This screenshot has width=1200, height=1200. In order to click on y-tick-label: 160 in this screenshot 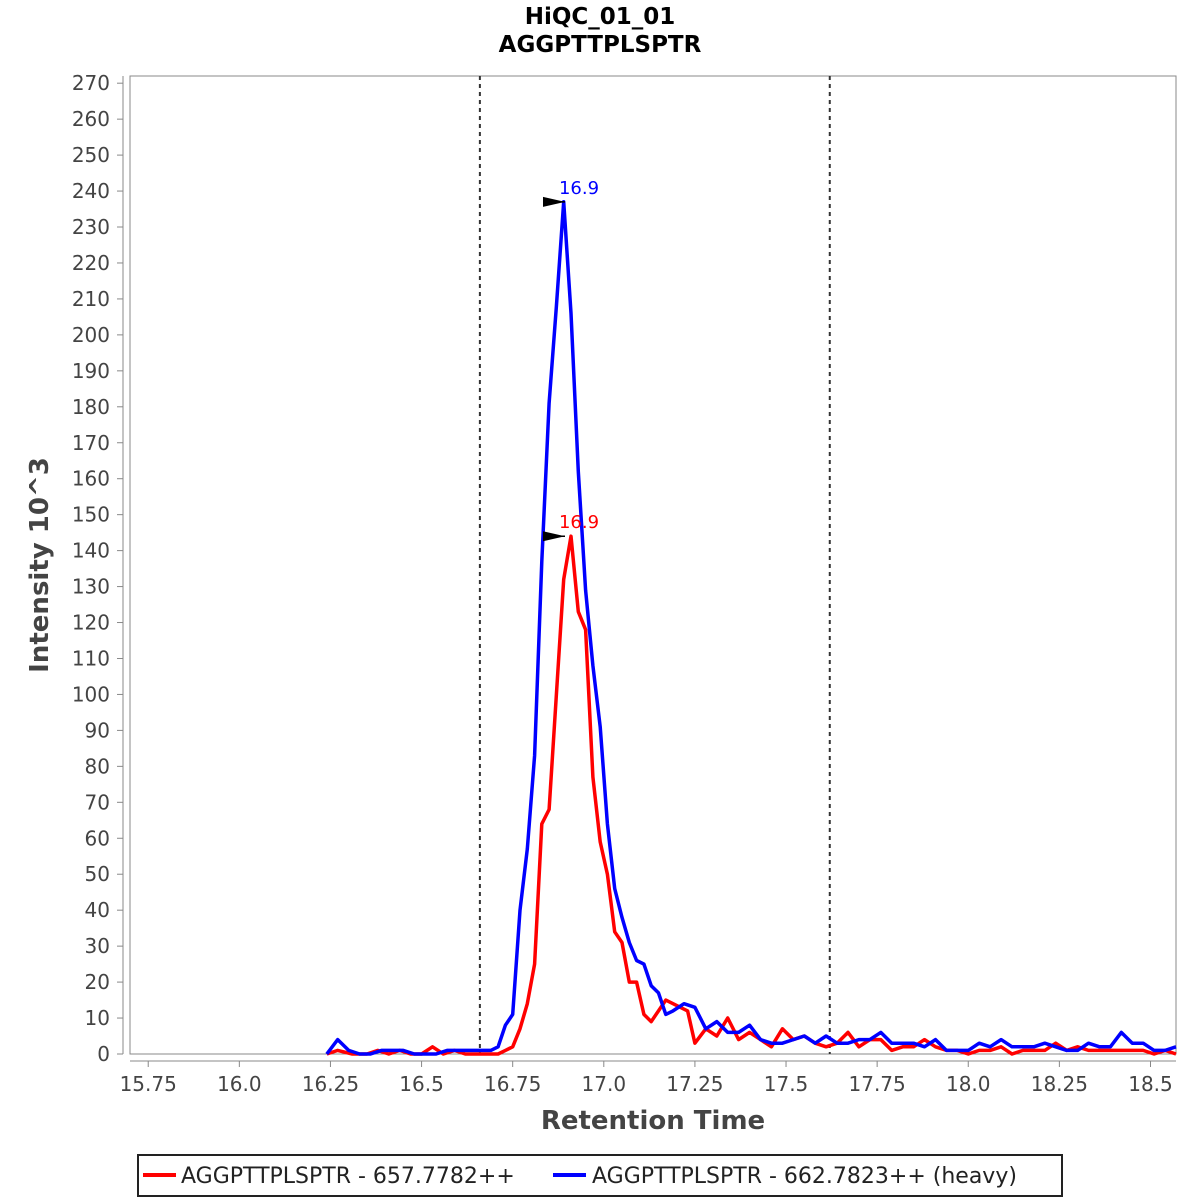, I will do `click(91, 479)`.